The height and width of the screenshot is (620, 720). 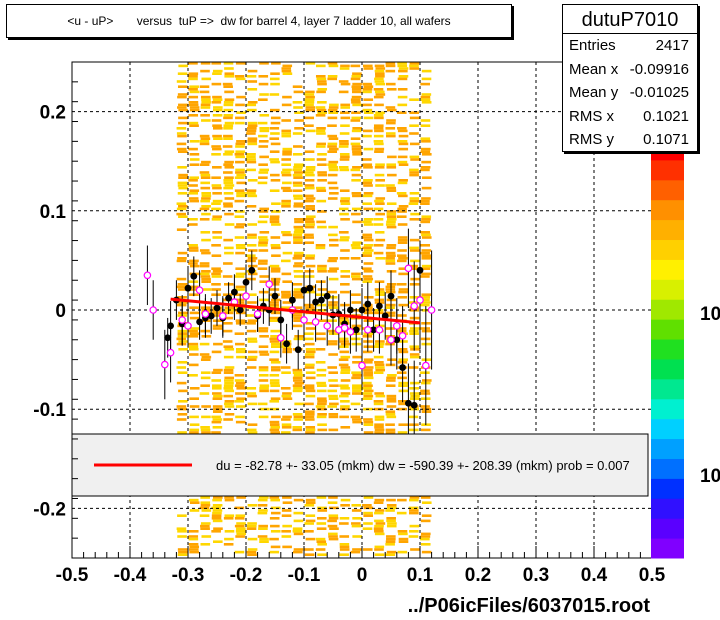 I want to click on stat-row-entries: Entries 2417, so click(x=629, y=46).